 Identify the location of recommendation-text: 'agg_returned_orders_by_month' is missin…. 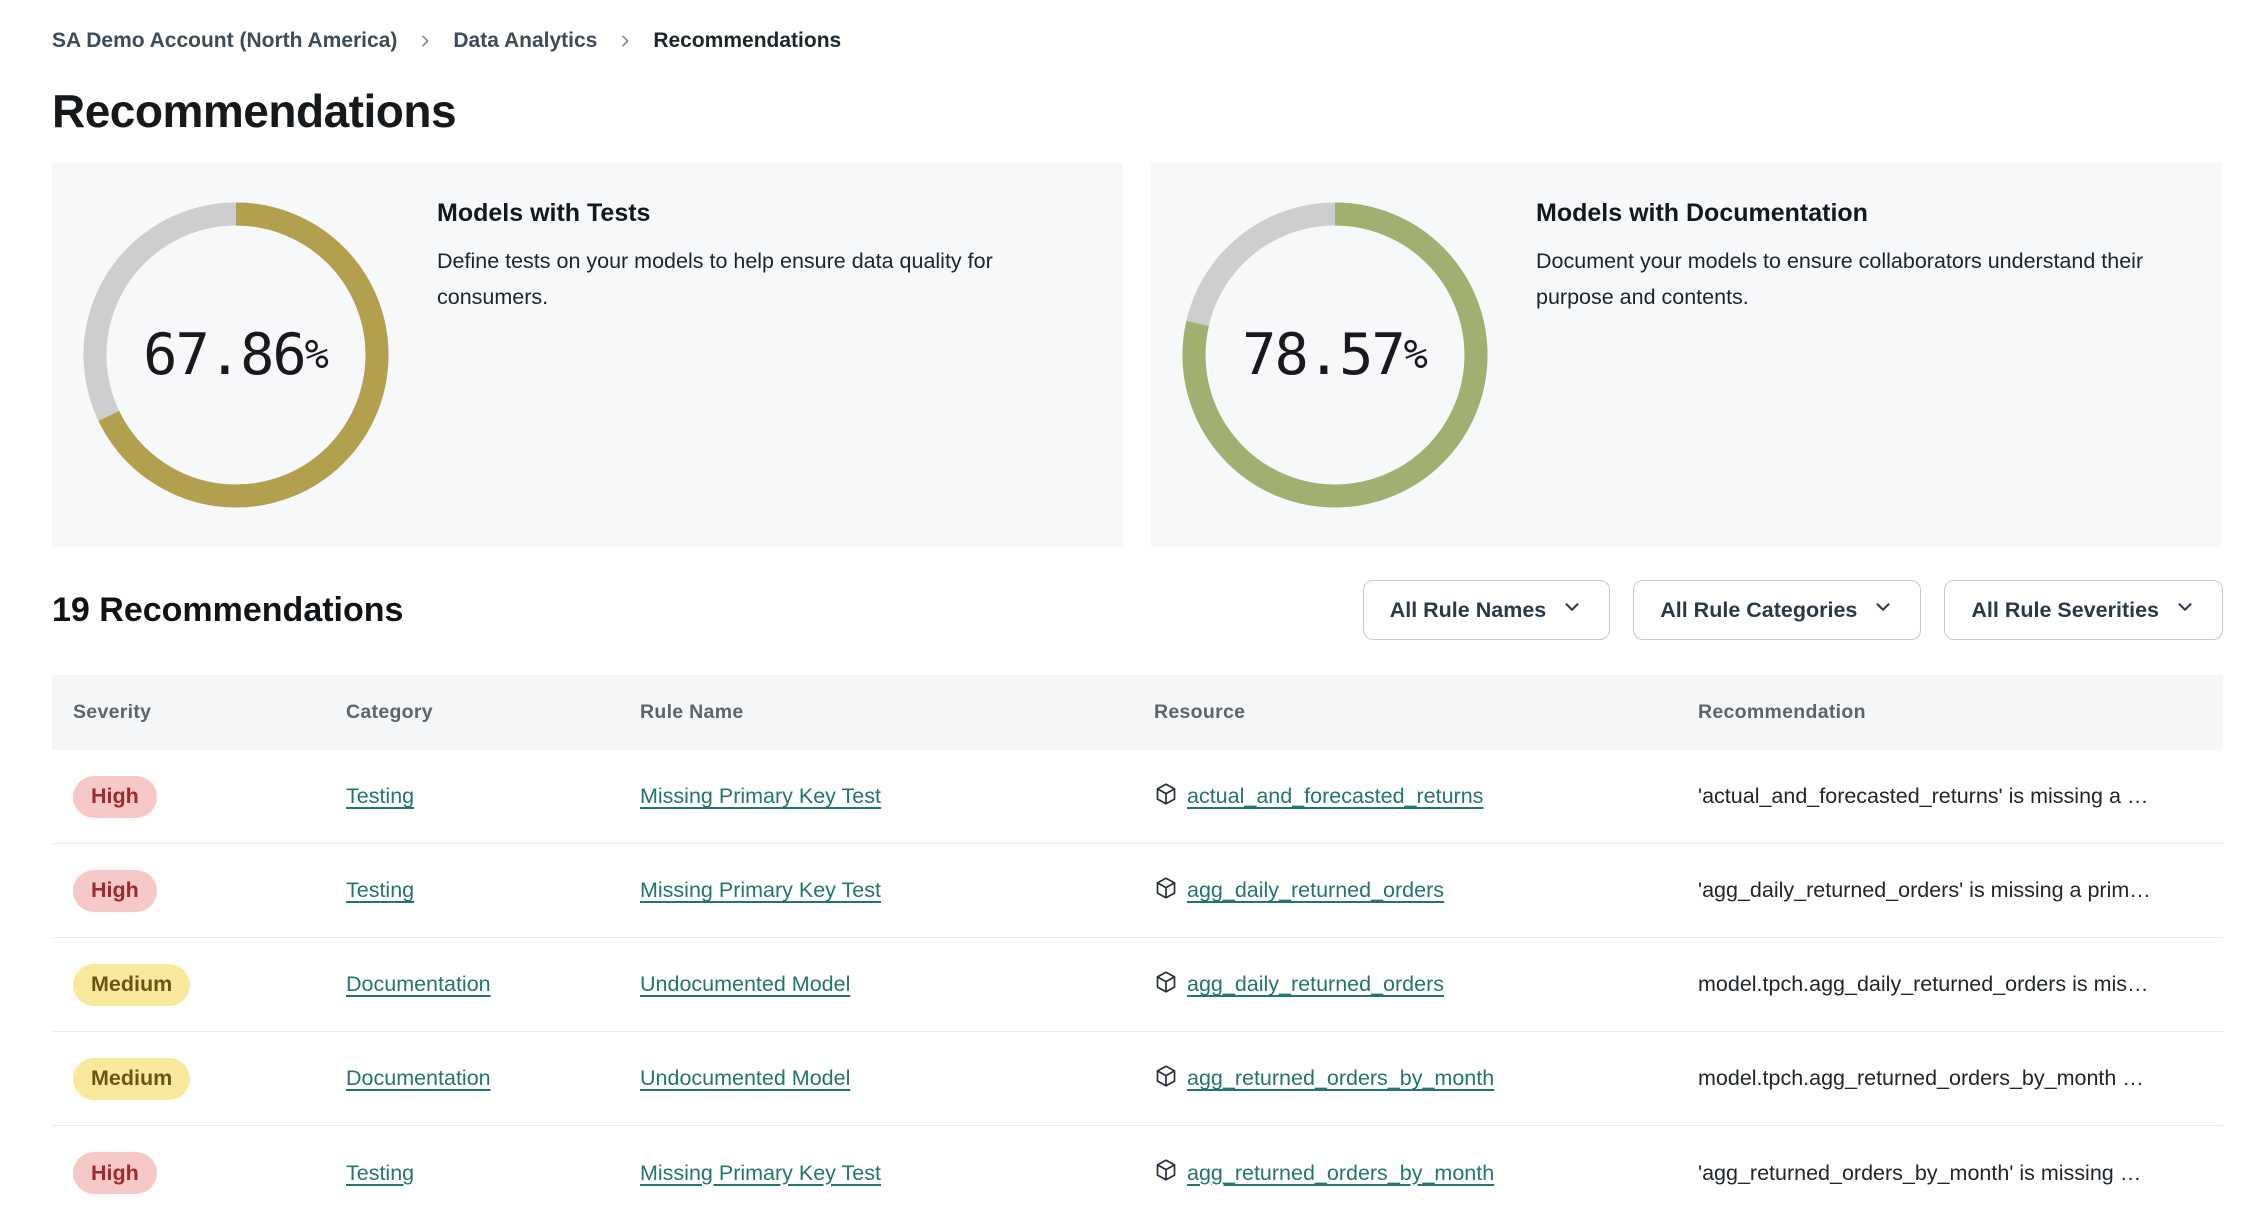
(1920, 1172).